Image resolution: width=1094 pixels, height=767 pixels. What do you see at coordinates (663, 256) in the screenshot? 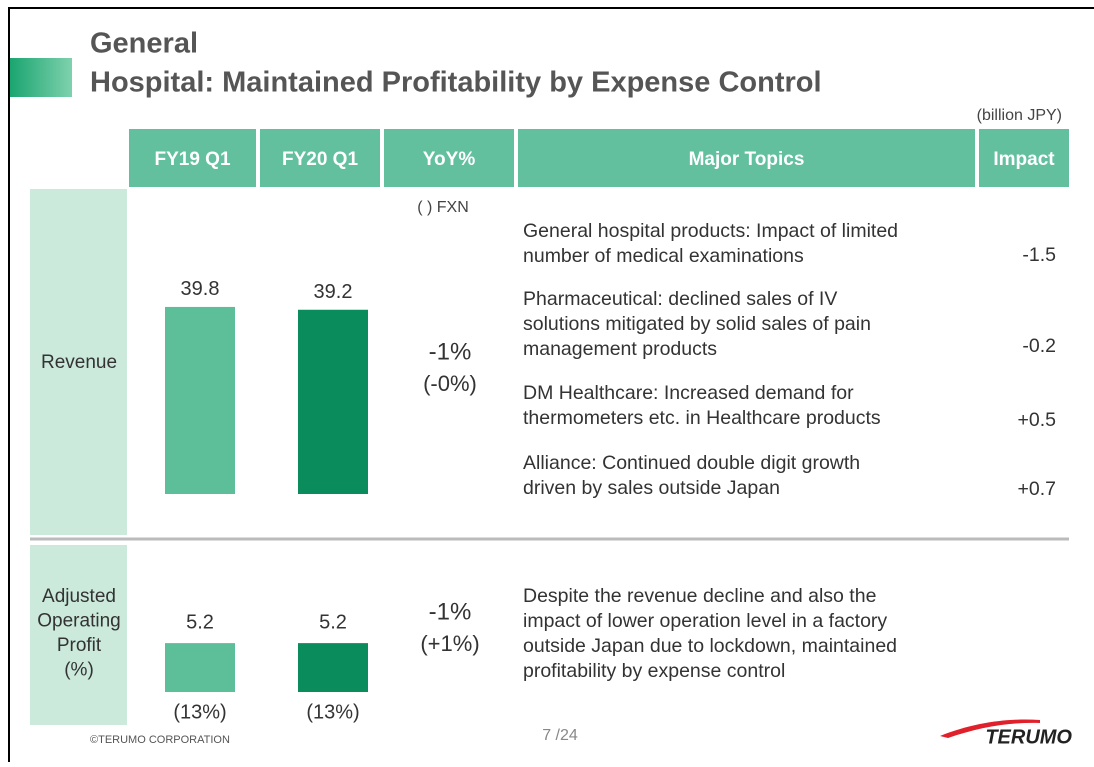
I see `topic-line: number of medical examinations` at bounding box center [663, 256].